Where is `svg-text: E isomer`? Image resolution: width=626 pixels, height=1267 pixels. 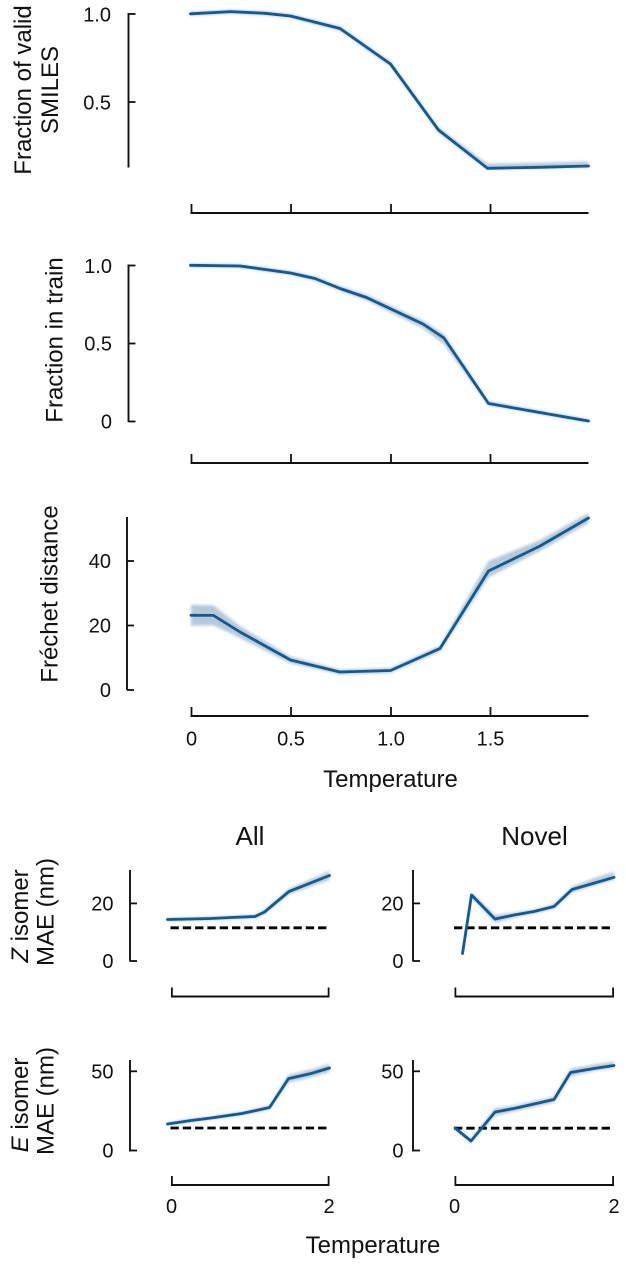
svg-text: E isomer is located at coordinates (20, 1105).